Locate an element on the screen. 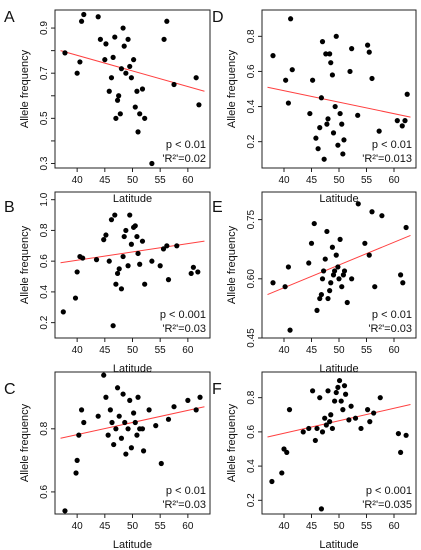 The width and height of the screenshot is (421, 550). y-tick-label: 0.6 is located at coordinates (44, 261).